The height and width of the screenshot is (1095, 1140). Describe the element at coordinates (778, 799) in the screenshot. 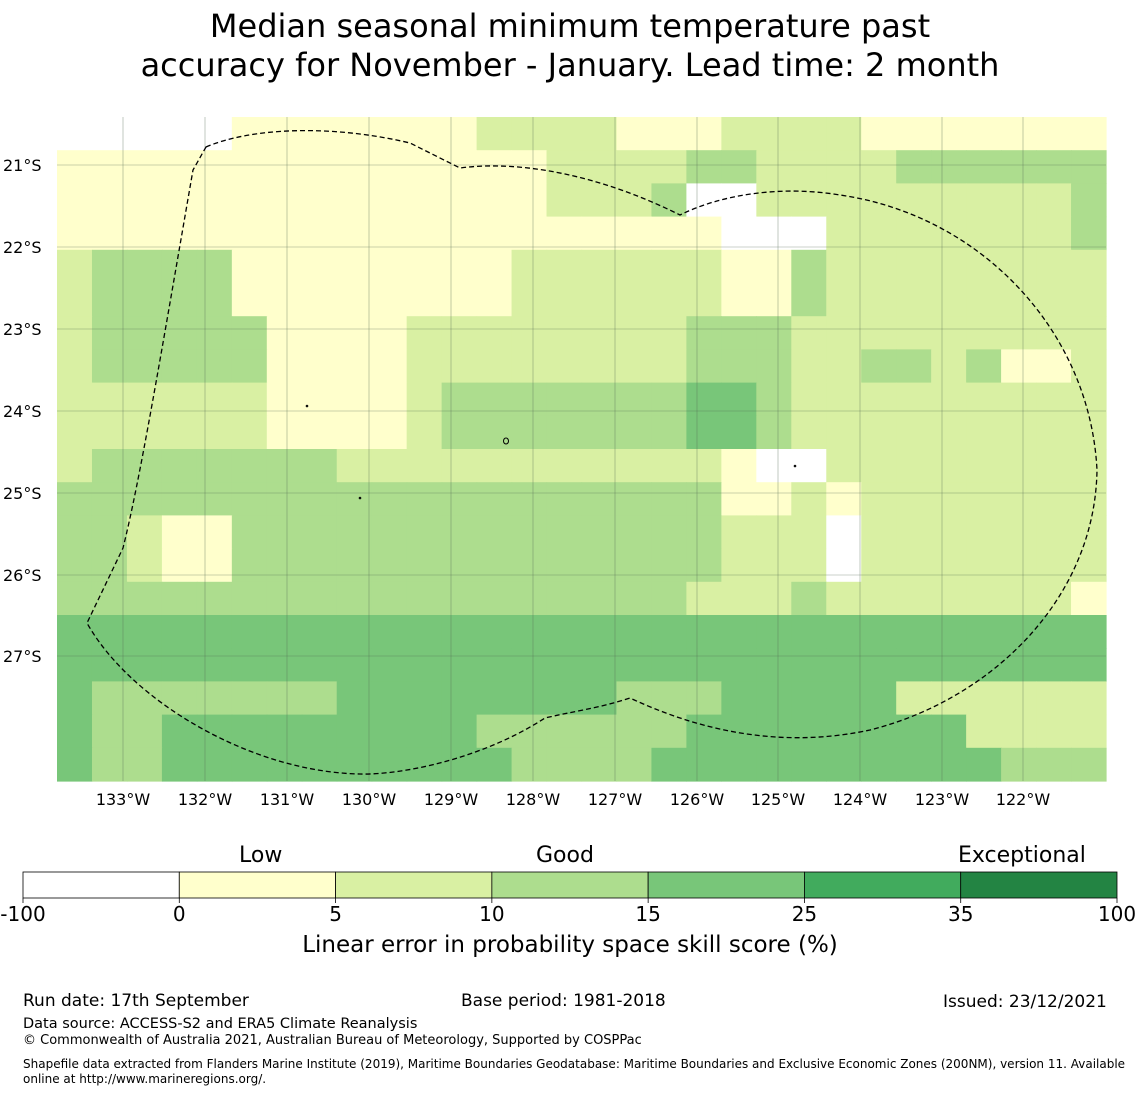

I see `lon-label: 125°W` at that location.